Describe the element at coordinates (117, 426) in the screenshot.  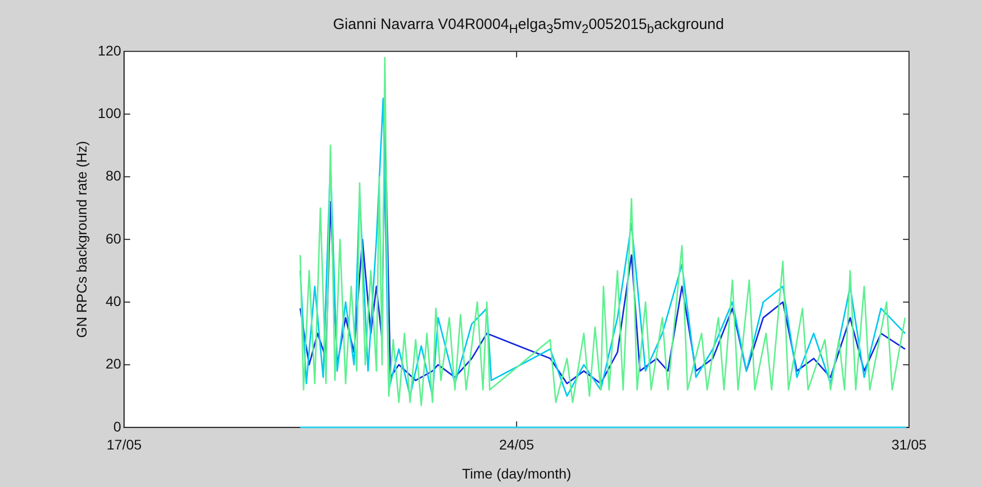
I see `y-tick-label: 0` at that location.